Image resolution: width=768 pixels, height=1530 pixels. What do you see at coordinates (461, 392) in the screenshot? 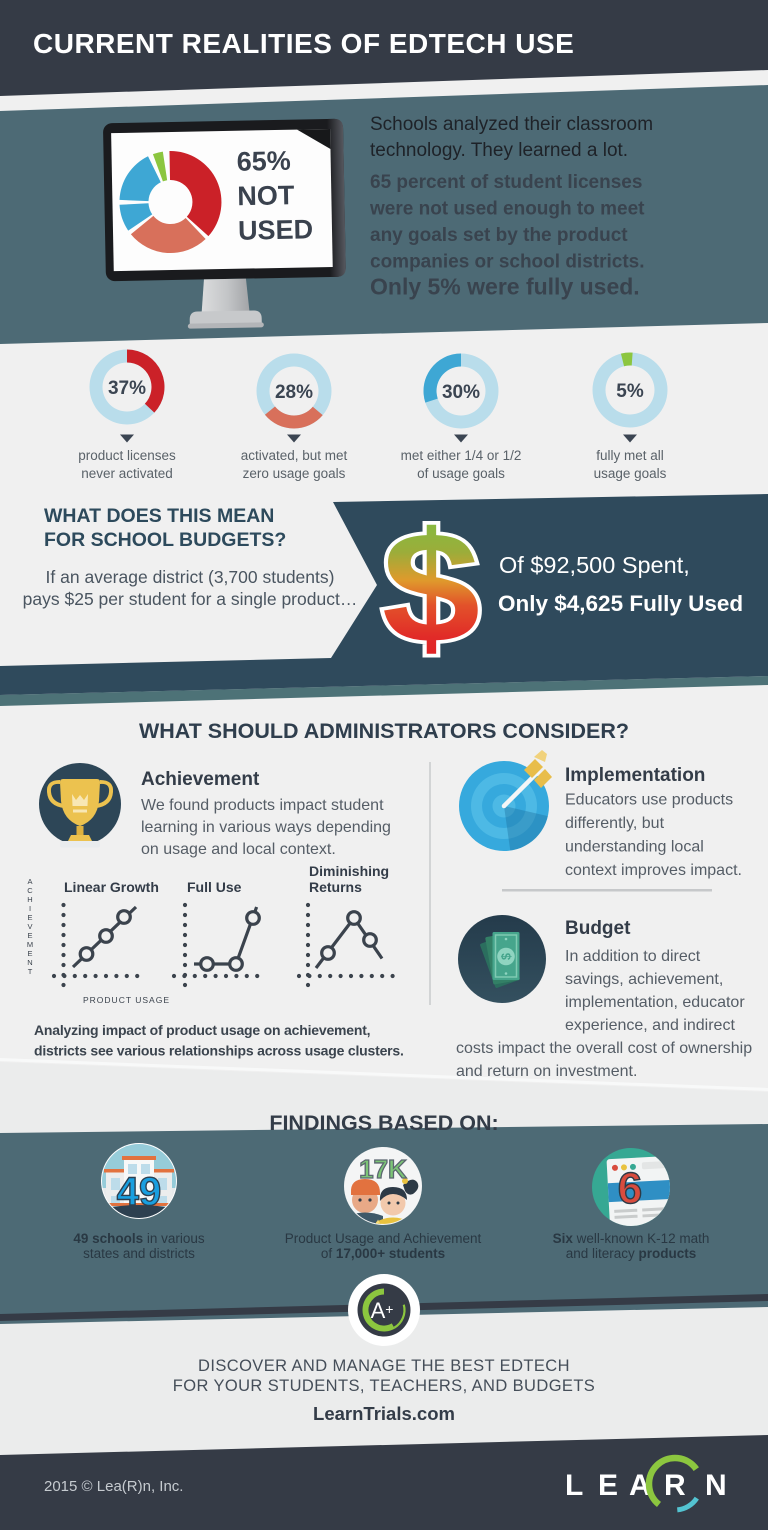
I see `svg-text: 30%` at bounding box center [461, 392].